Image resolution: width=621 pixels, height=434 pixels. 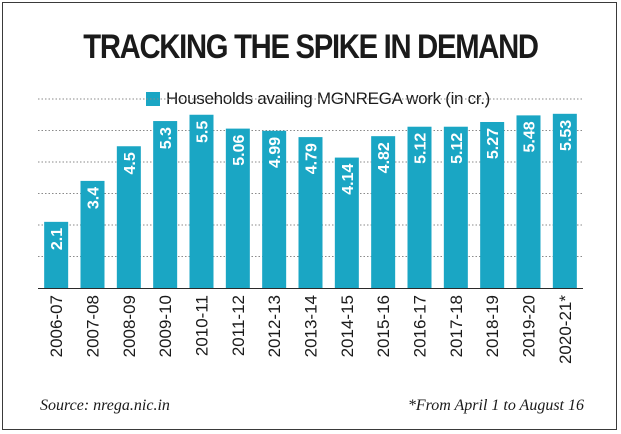 I want to click on x-tick-label: 2017-18, so click(x=456, y=326).